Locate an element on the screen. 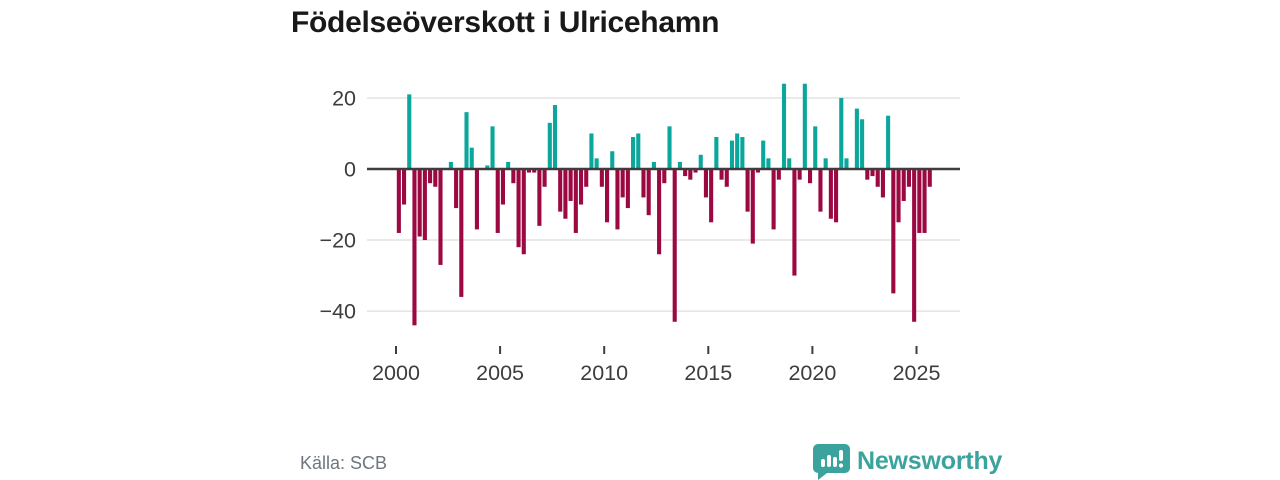 The width and height of the screenshot is (1280, 480). bar-2007-Q2 is located at coordinates (549, 145).